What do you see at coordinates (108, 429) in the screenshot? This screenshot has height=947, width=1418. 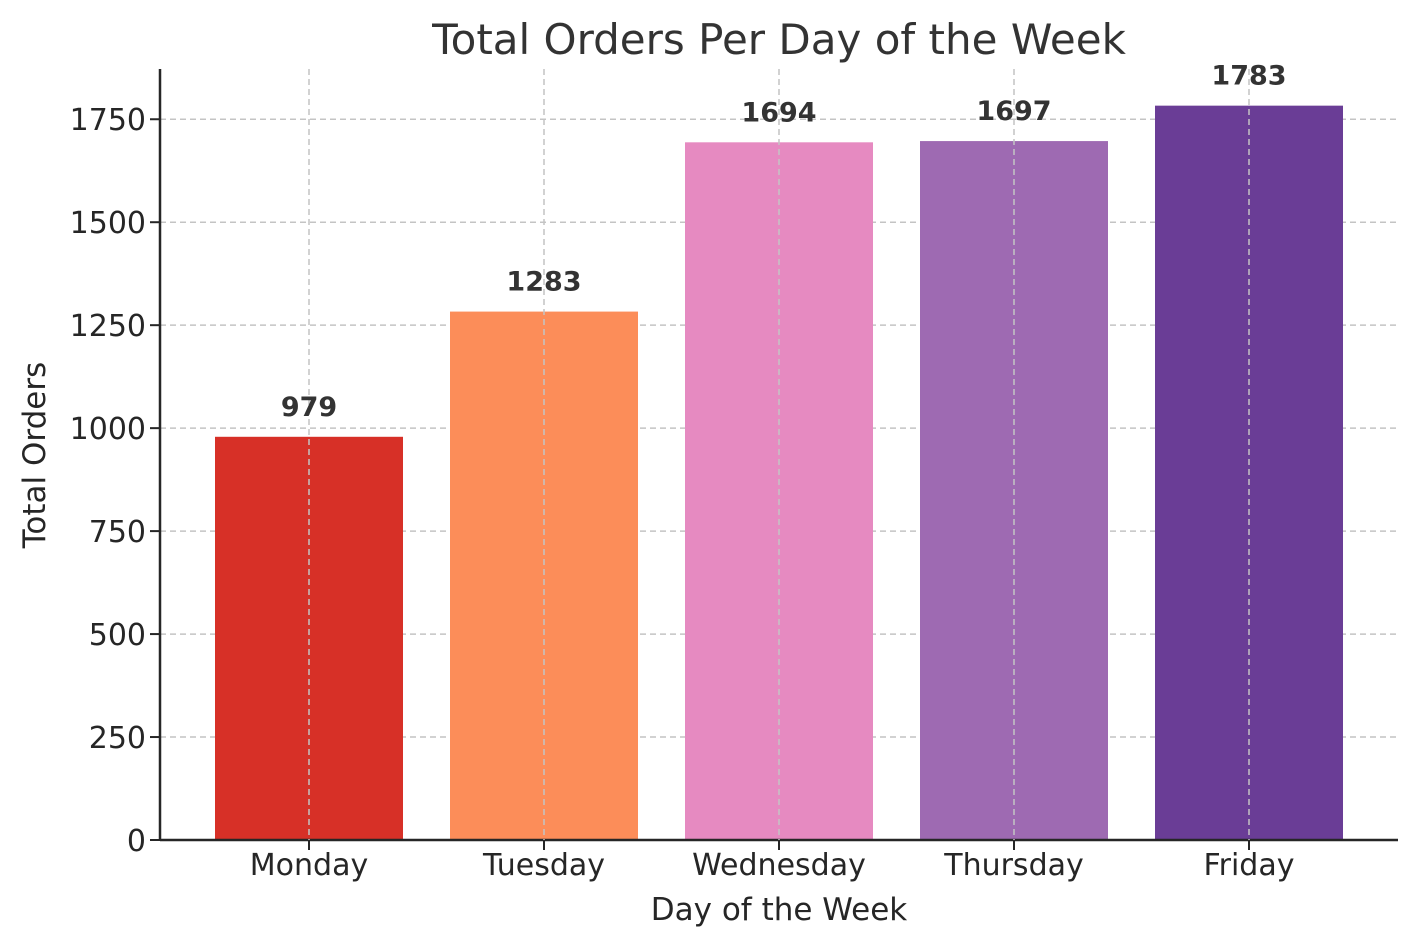 I see `y-tick-label: 1000` at bounding box center [108, 429].